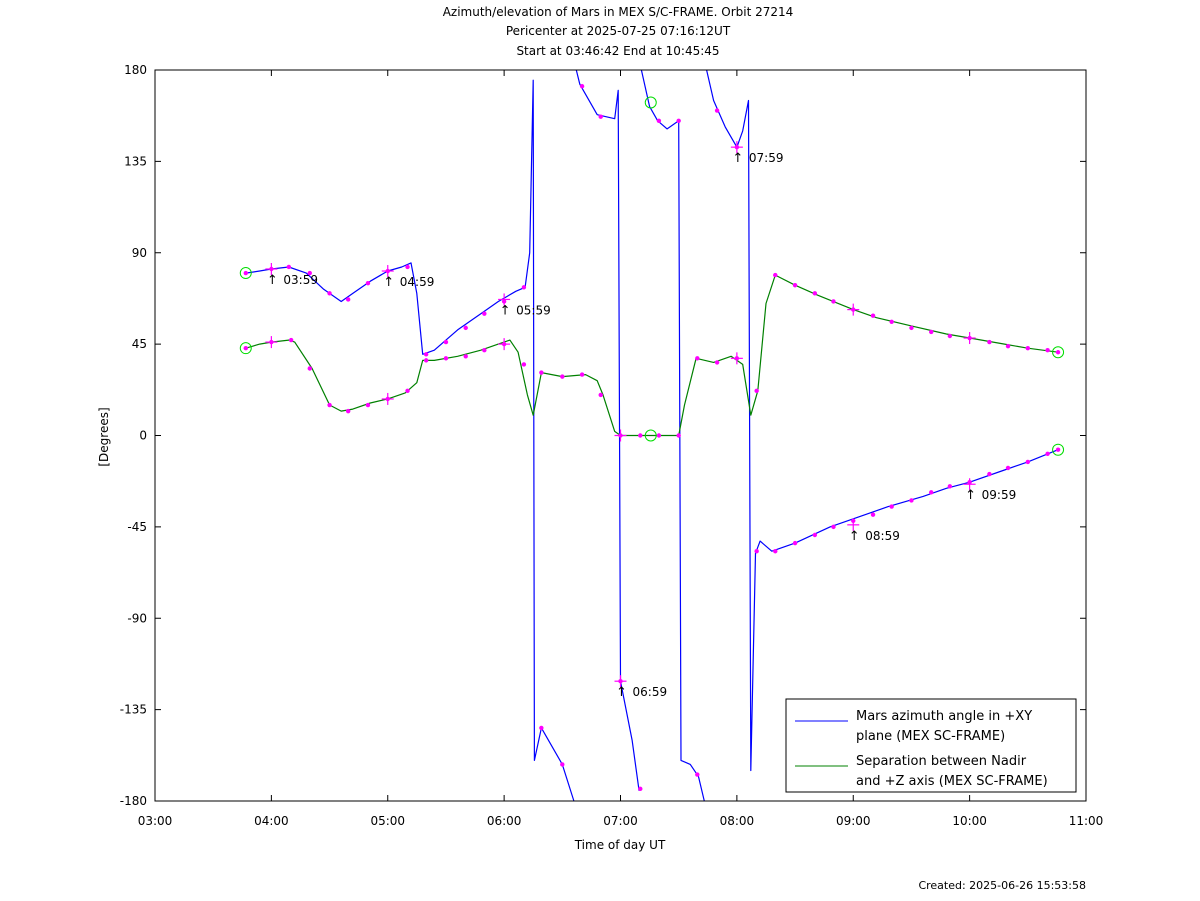 This screenshot has width=1200, height=901. Describe the element at coordinates (155, 821) in the screenshot. I see `x-tick-label: 03:00` at that location.